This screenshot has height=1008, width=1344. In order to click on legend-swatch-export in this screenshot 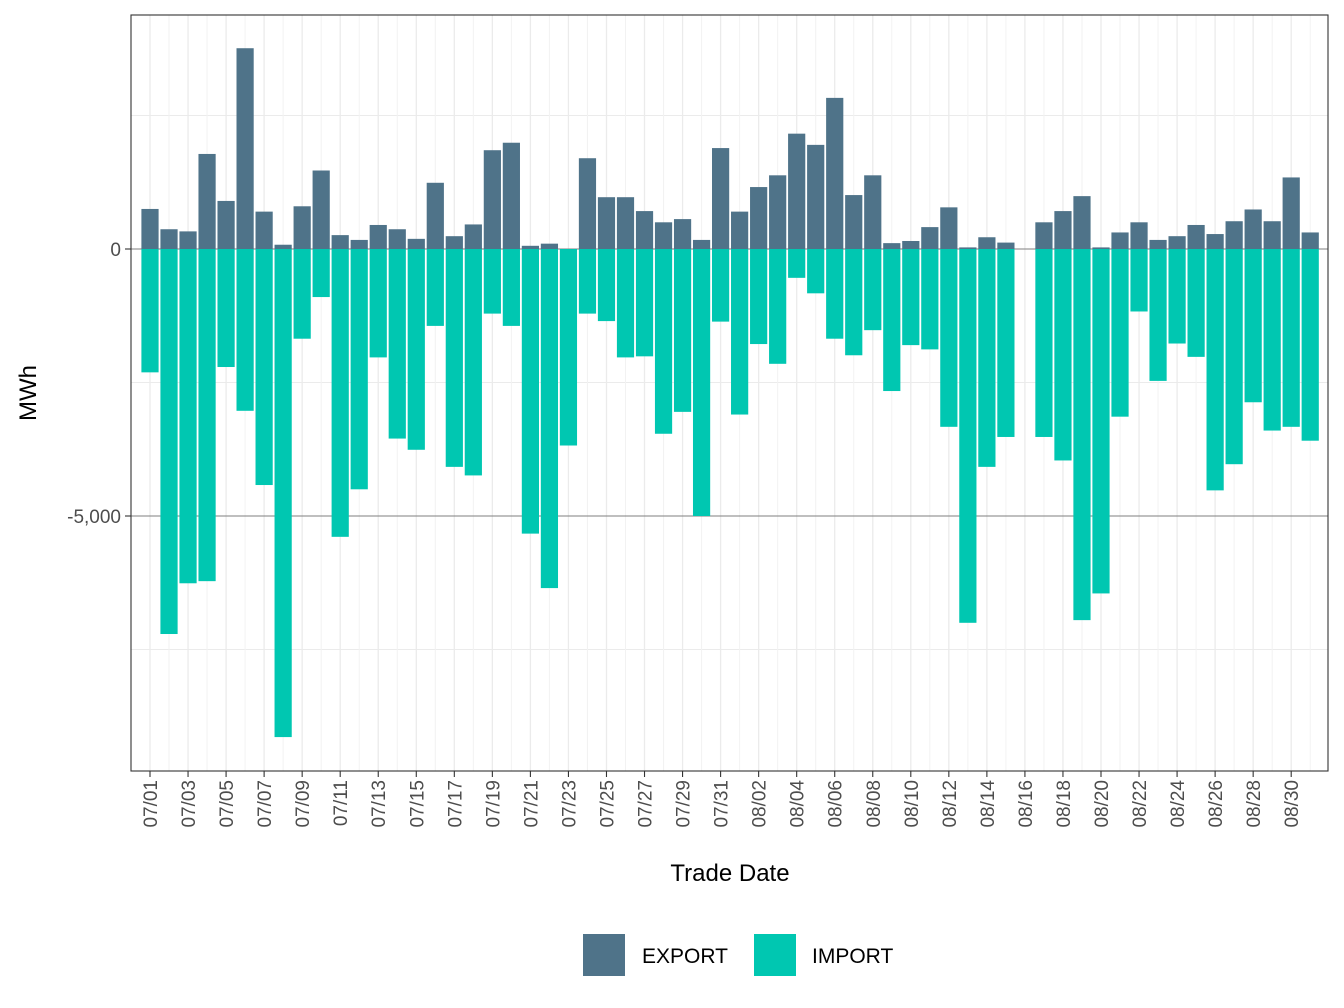, I will do `click(604, 955)`.